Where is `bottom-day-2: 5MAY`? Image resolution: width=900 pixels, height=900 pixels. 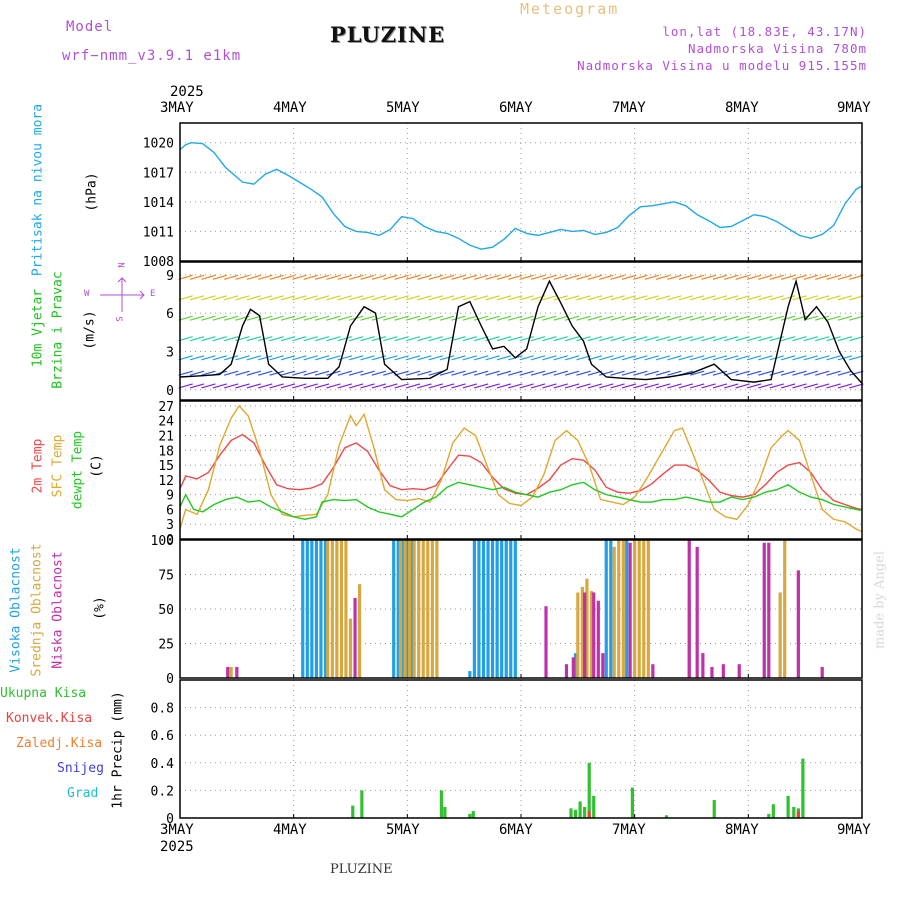
bottom-day-2: 5MAY is located at coordinates (403, 830).